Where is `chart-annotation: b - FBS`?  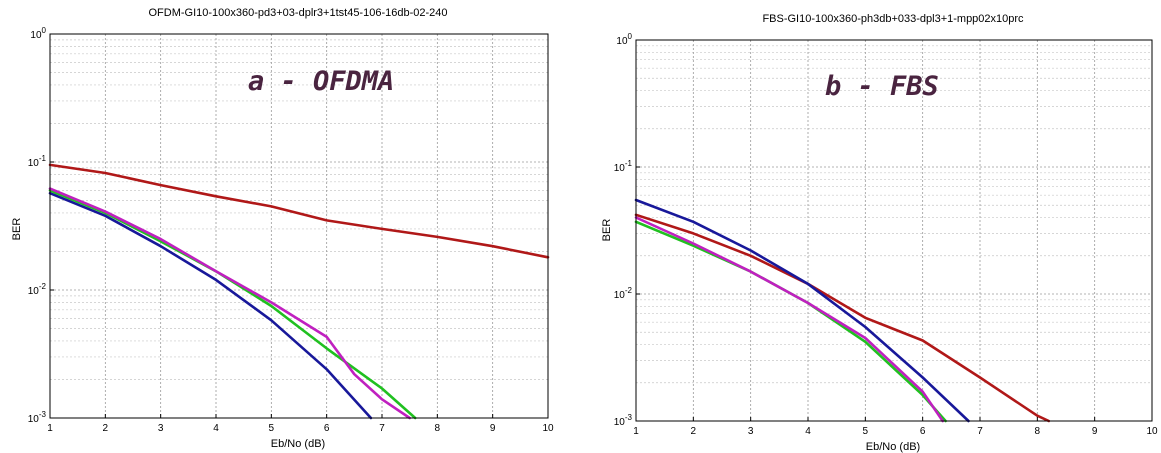 chart-annotation: b - FBS is located at coordinates (882, 86).